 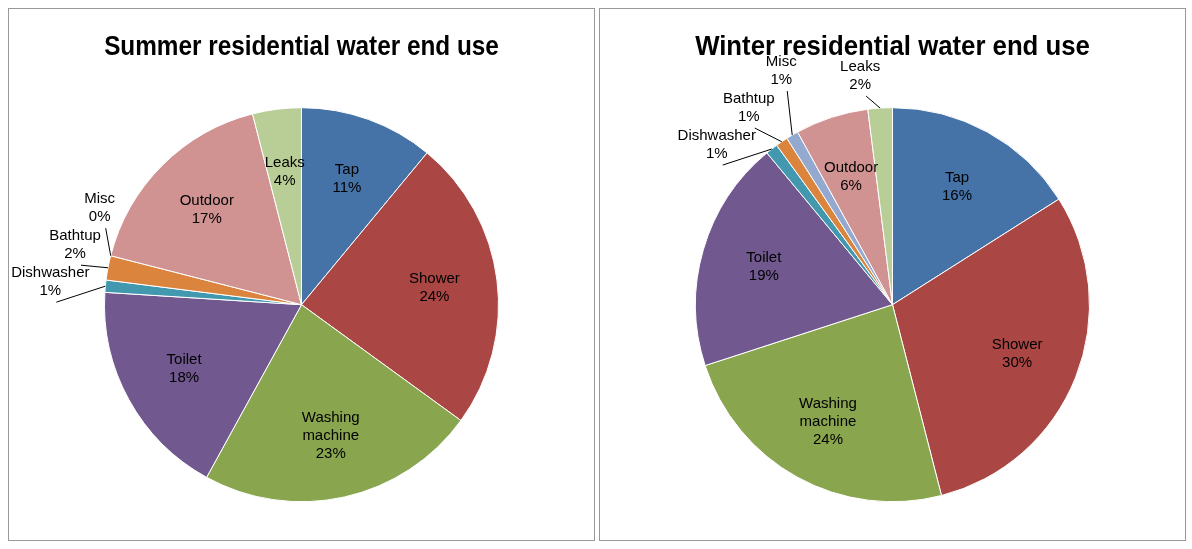 I want to click on category-label: Misc, so click(x=100, y=198).